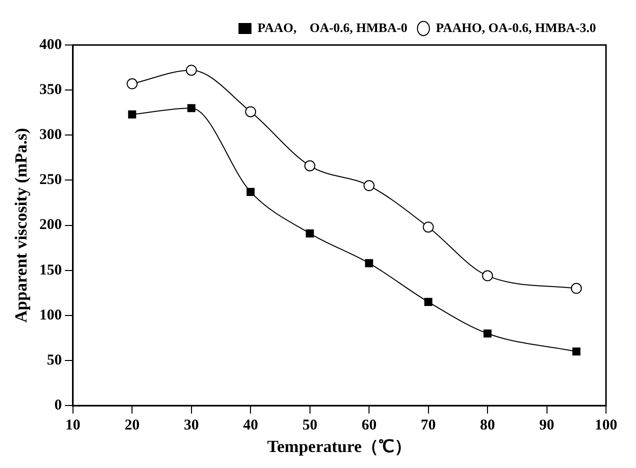  Describe the element at coordinates (516, 27) in the screenshot. I see `legend-label: PAAHO, OA-0.6, HMBA-3.0` at that location.